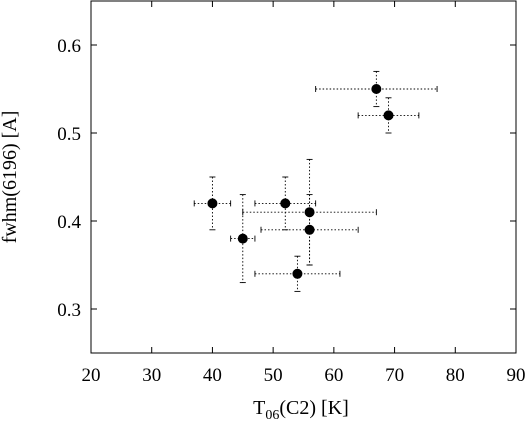 This screenshot has width=528, height=422. I want to click on x-axis-title-rest: (C2) [K], so click(313, 408).